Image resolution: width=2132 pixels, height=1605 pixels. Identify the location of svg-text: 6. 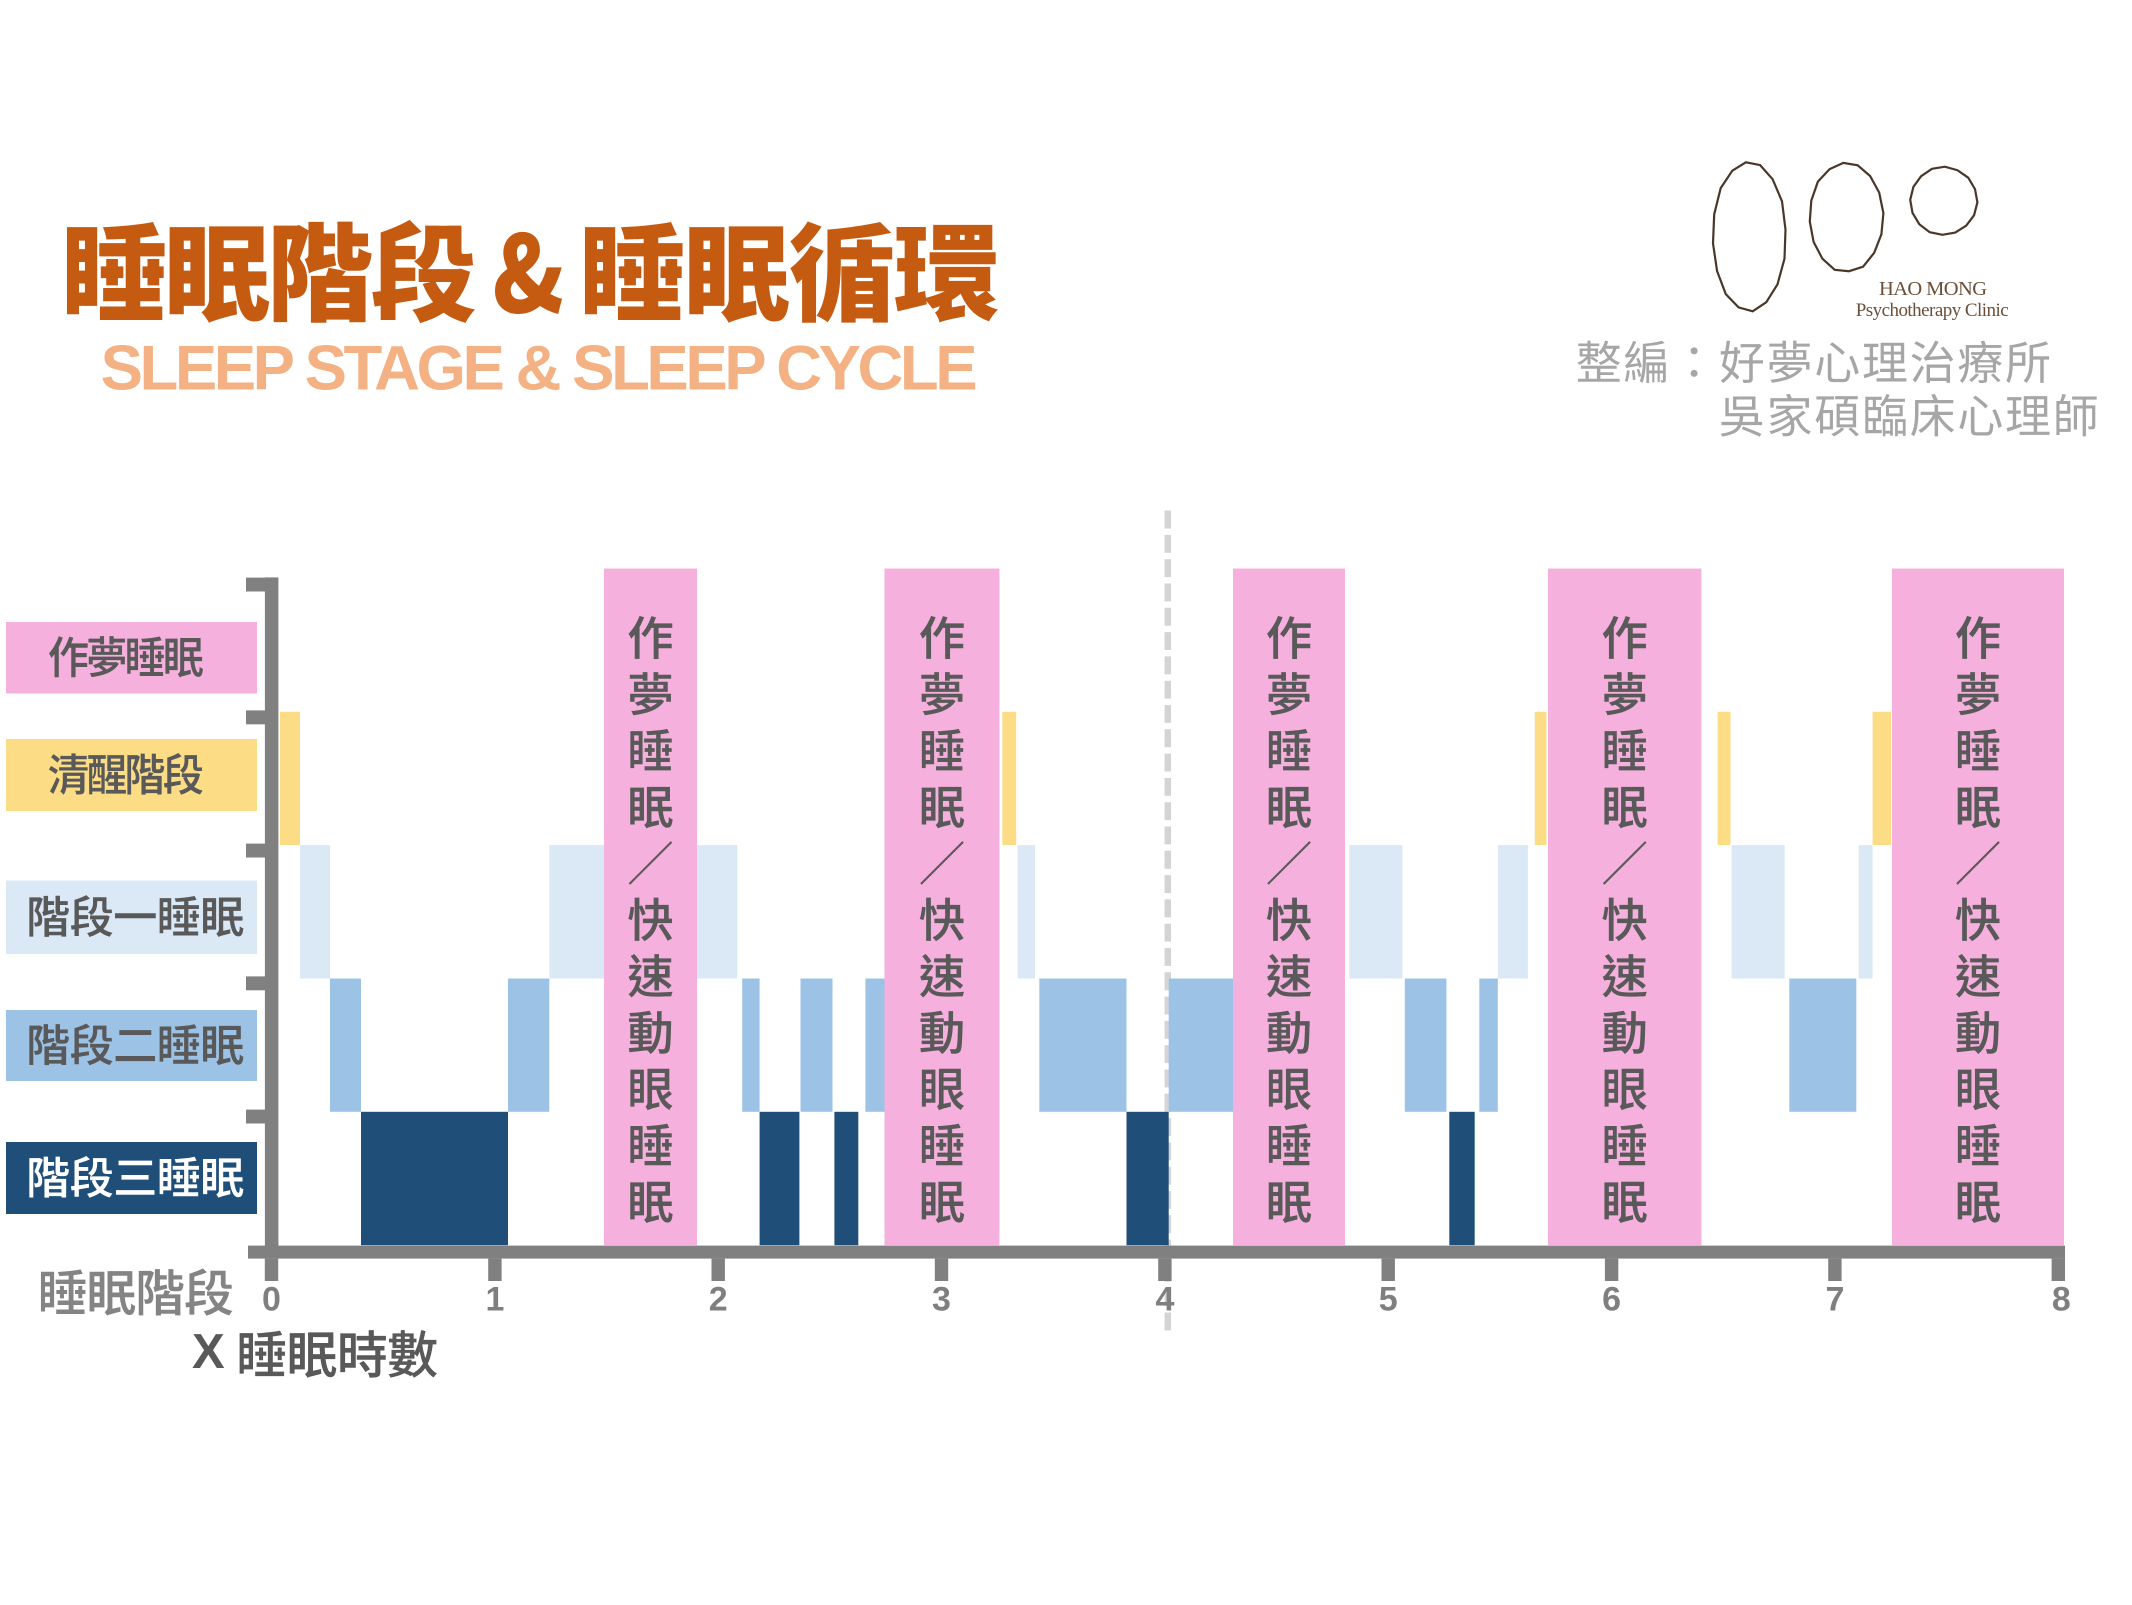
(1611, 1300).